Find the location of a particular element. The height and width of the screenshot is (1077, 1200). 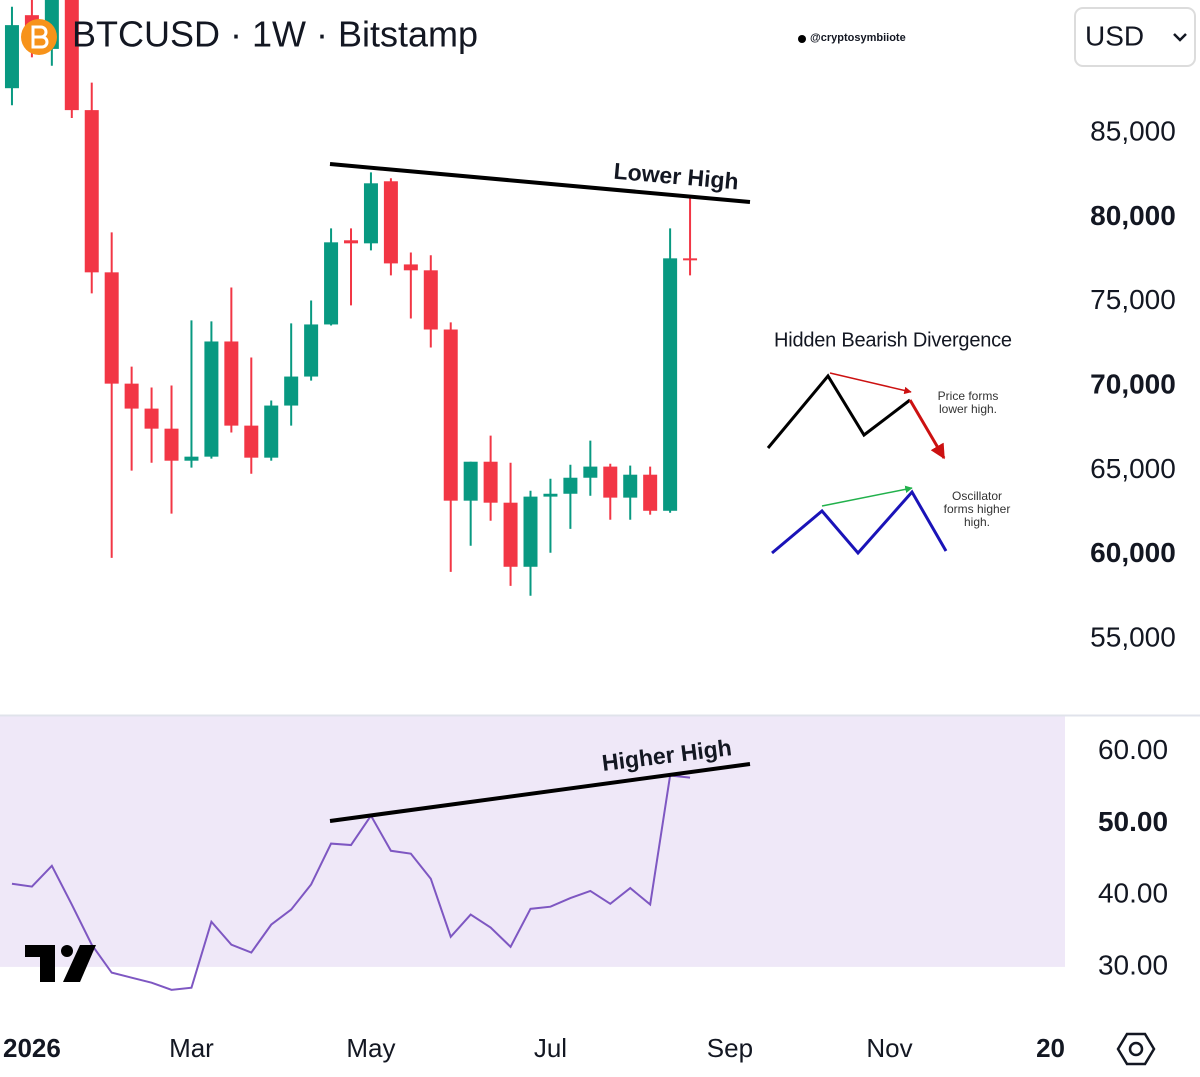

note: forms higher is located at coordinates (977, 509).